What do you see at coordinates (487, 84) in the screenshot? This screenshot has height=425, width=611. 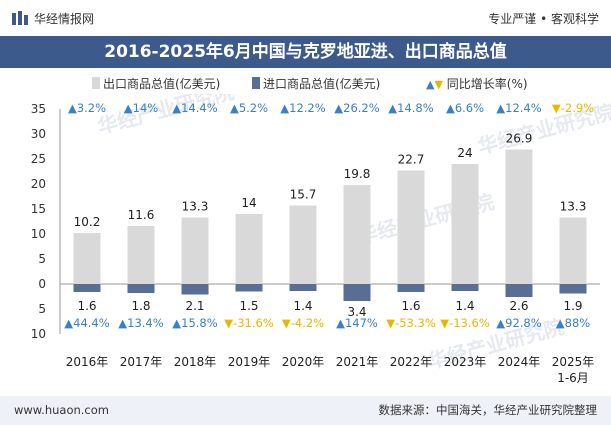 I see `legend-growth-label: 同比增长率(%)` at bounding box center [487, 84].